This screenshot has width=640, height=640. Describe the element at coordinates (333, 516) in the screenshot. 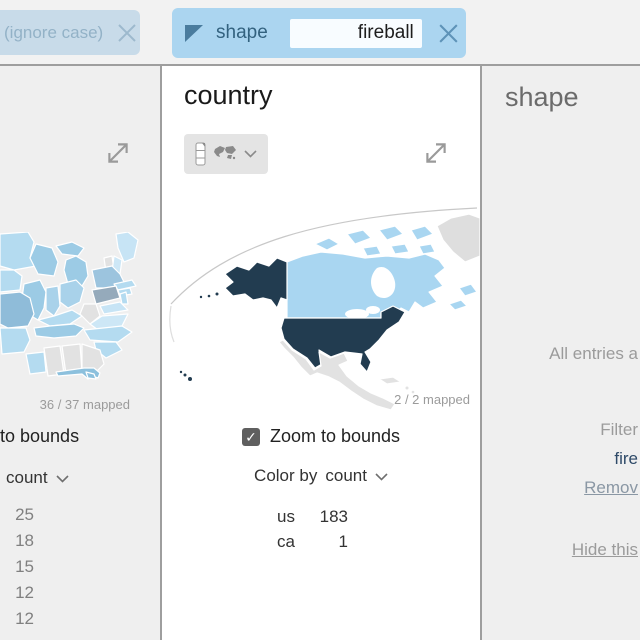

I see `country-count: 183` at that location.